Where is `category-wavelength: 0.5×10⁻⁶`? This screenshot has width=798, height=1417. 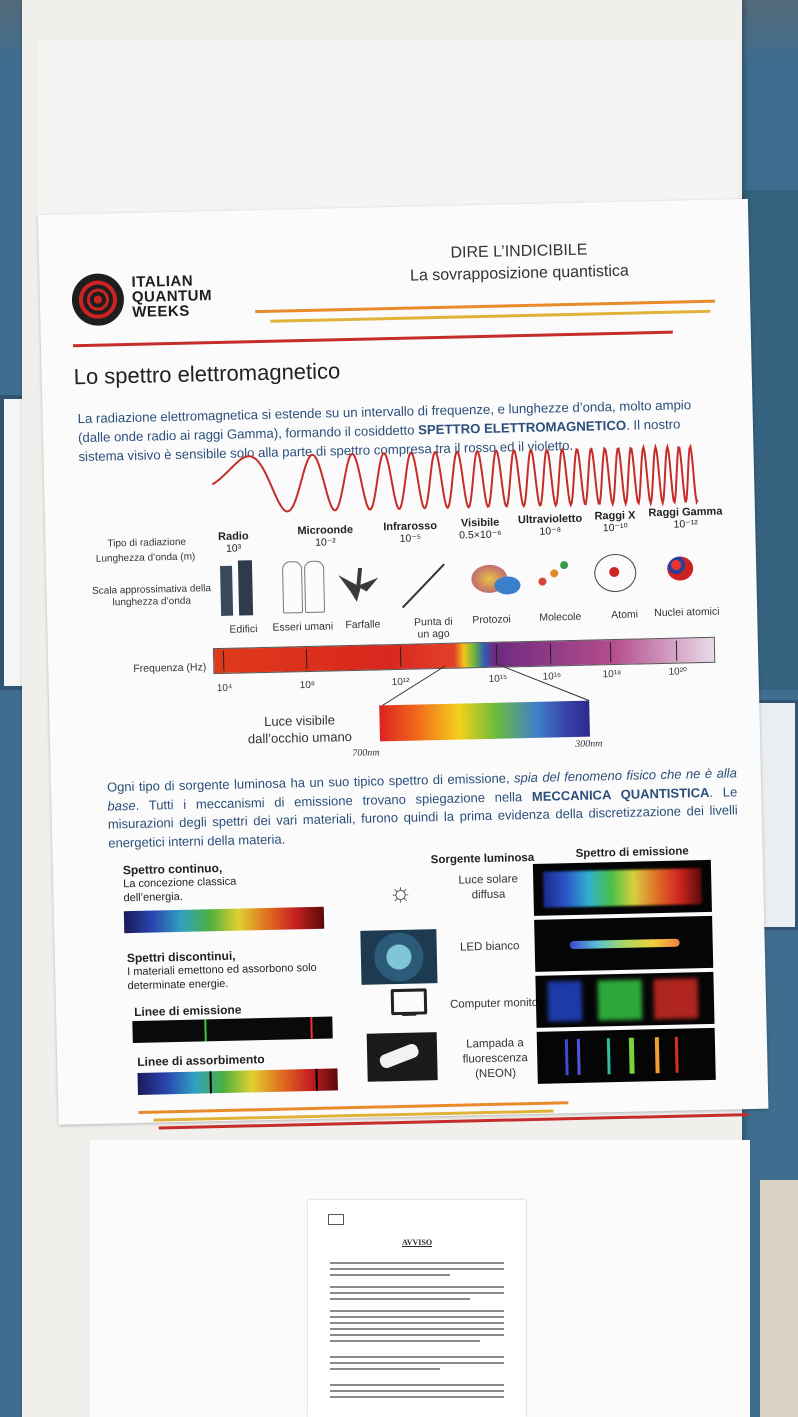 category-wavelength: 0.5×10⁻⁶ is located at coordinates (480, 535).